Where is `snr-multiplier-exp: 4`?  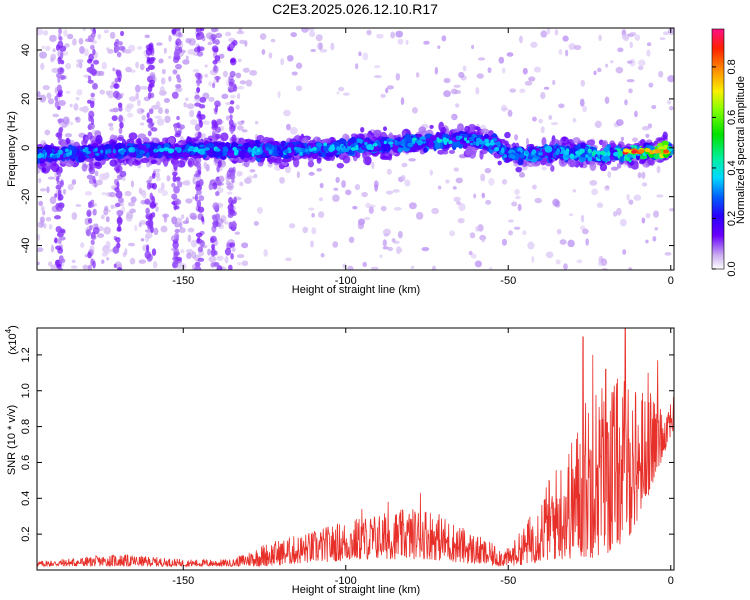
snr-multiplier-exp: 4 is located at coordinates (8, 330).